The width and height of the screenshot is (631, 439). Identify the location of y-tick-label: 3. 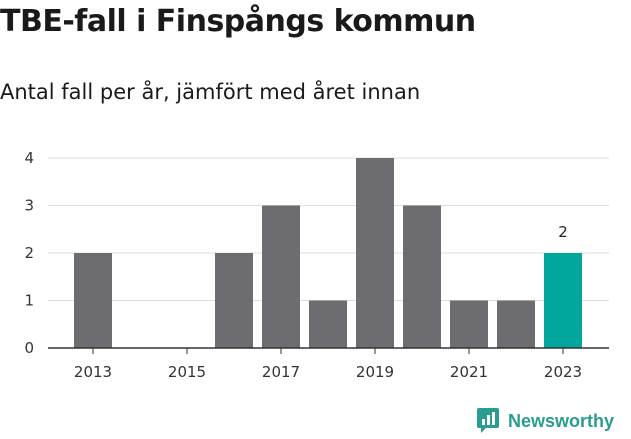
(29, 206).